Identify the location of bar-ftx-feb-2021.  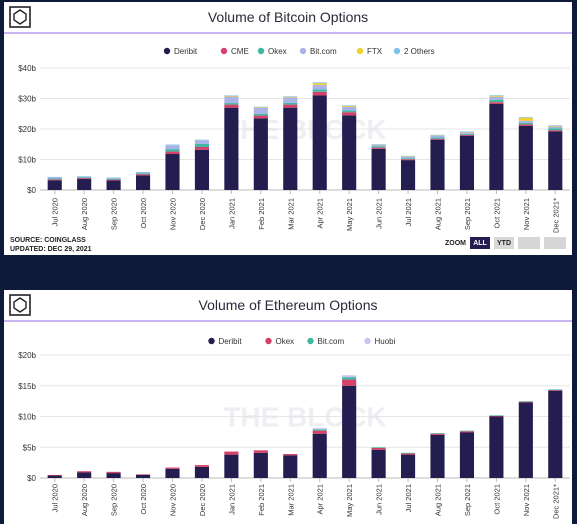
(260, 107).